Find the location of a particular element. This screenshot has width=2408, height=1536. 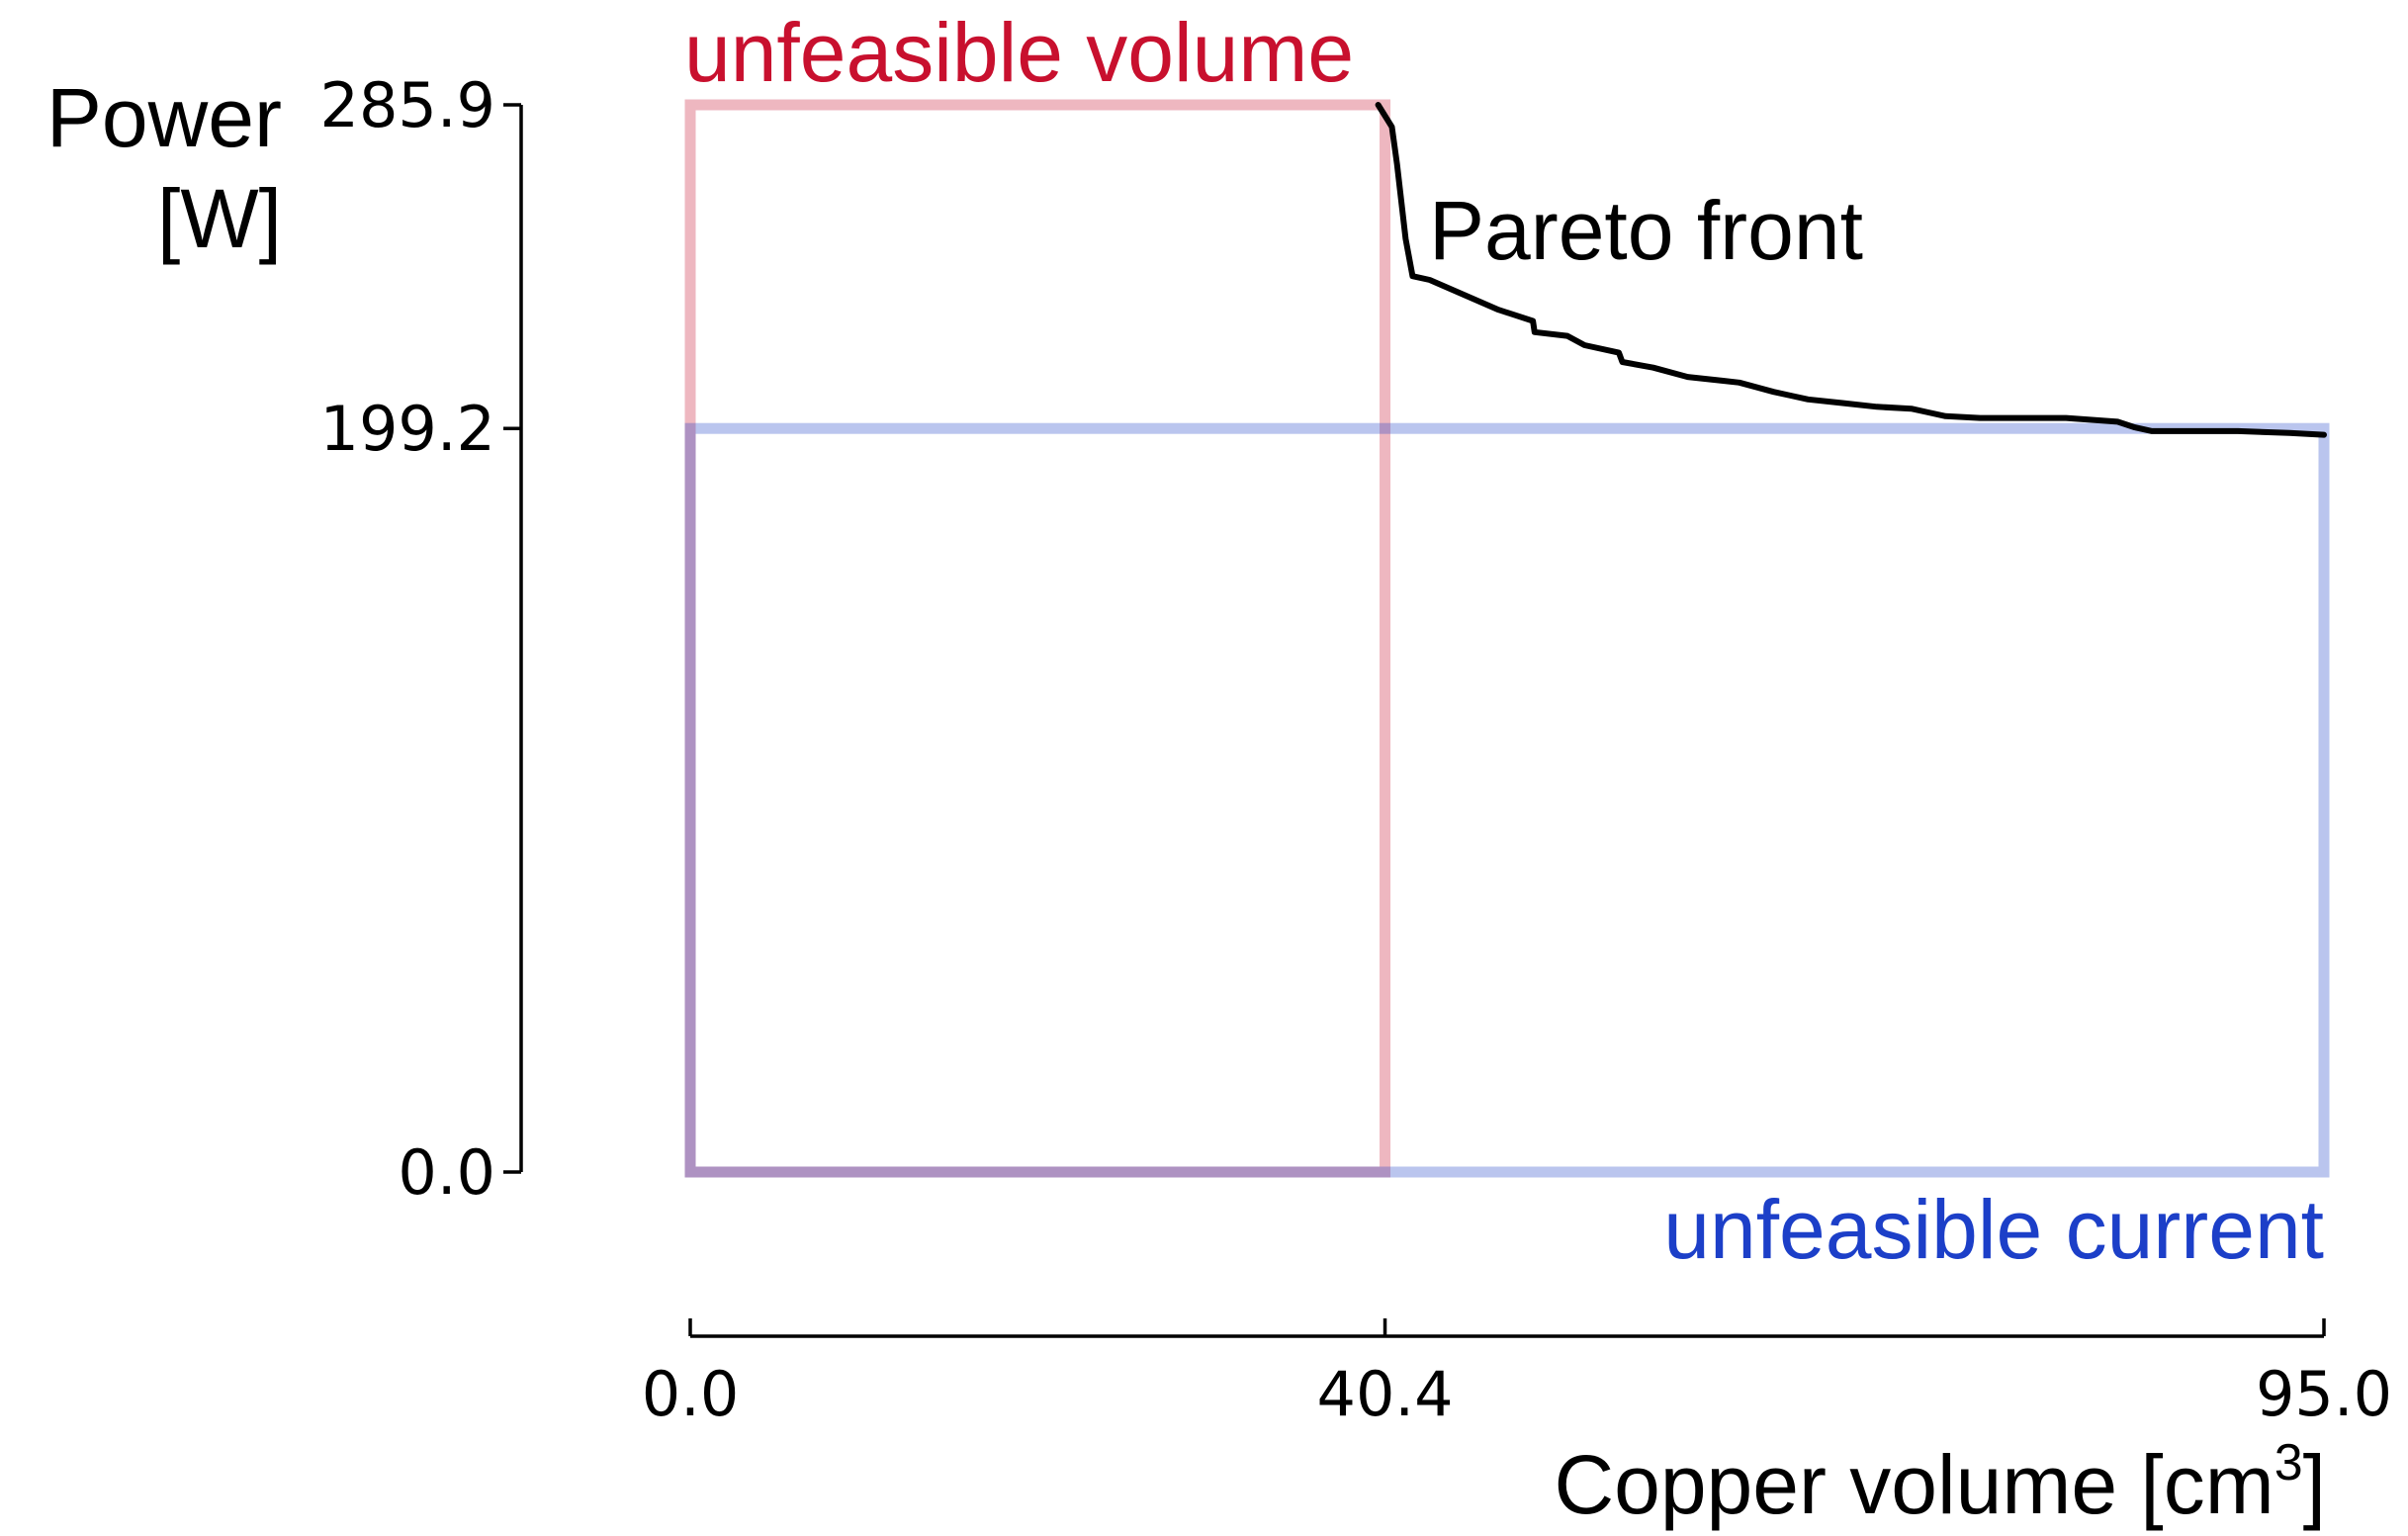

x-tick-label: 40.4 is located at coordinates (1385, 1394).